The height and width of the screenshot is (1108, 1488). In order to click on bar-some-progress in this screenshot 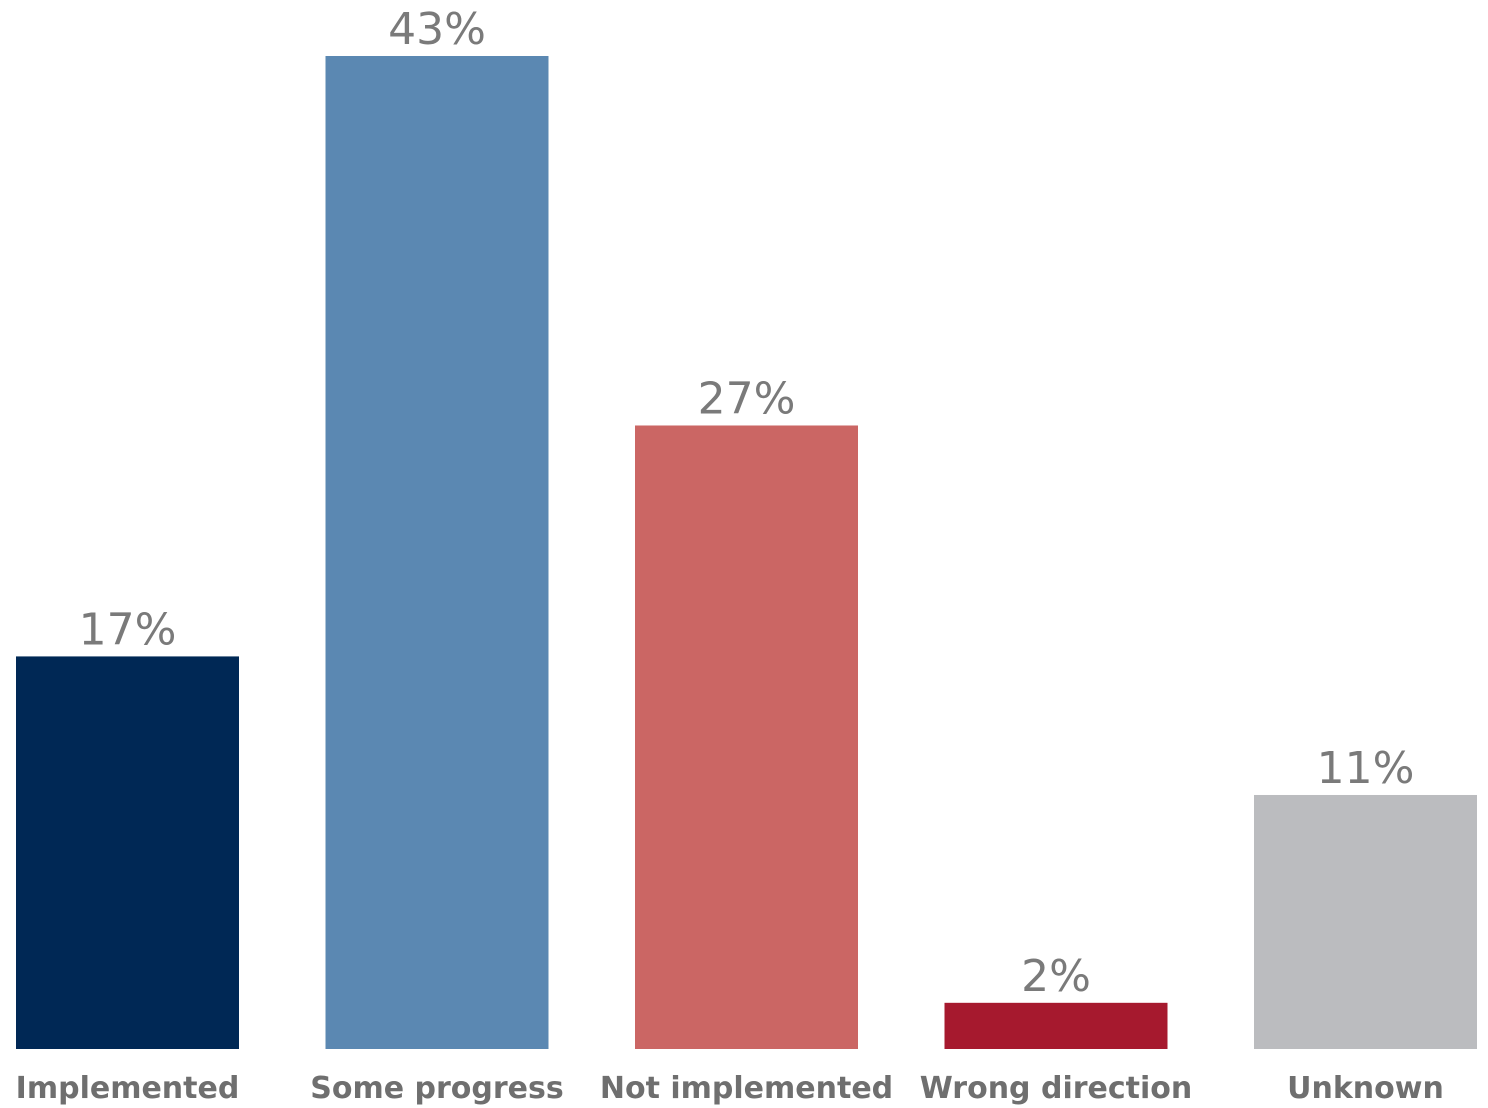, I will do `click(437, 552)`.